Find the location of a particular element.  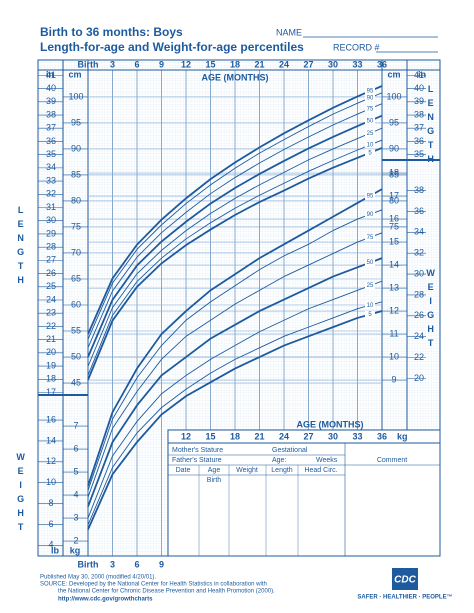

y2-axis-label: WEIGHT is located at coordinates (21, 494).